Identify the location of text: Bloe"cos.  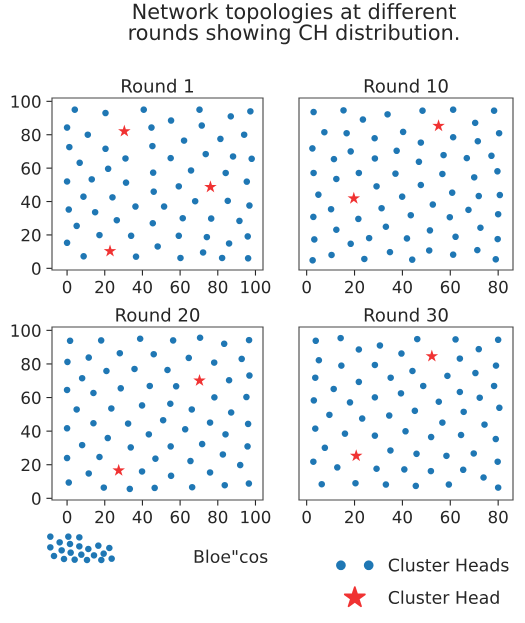
(231, 557).